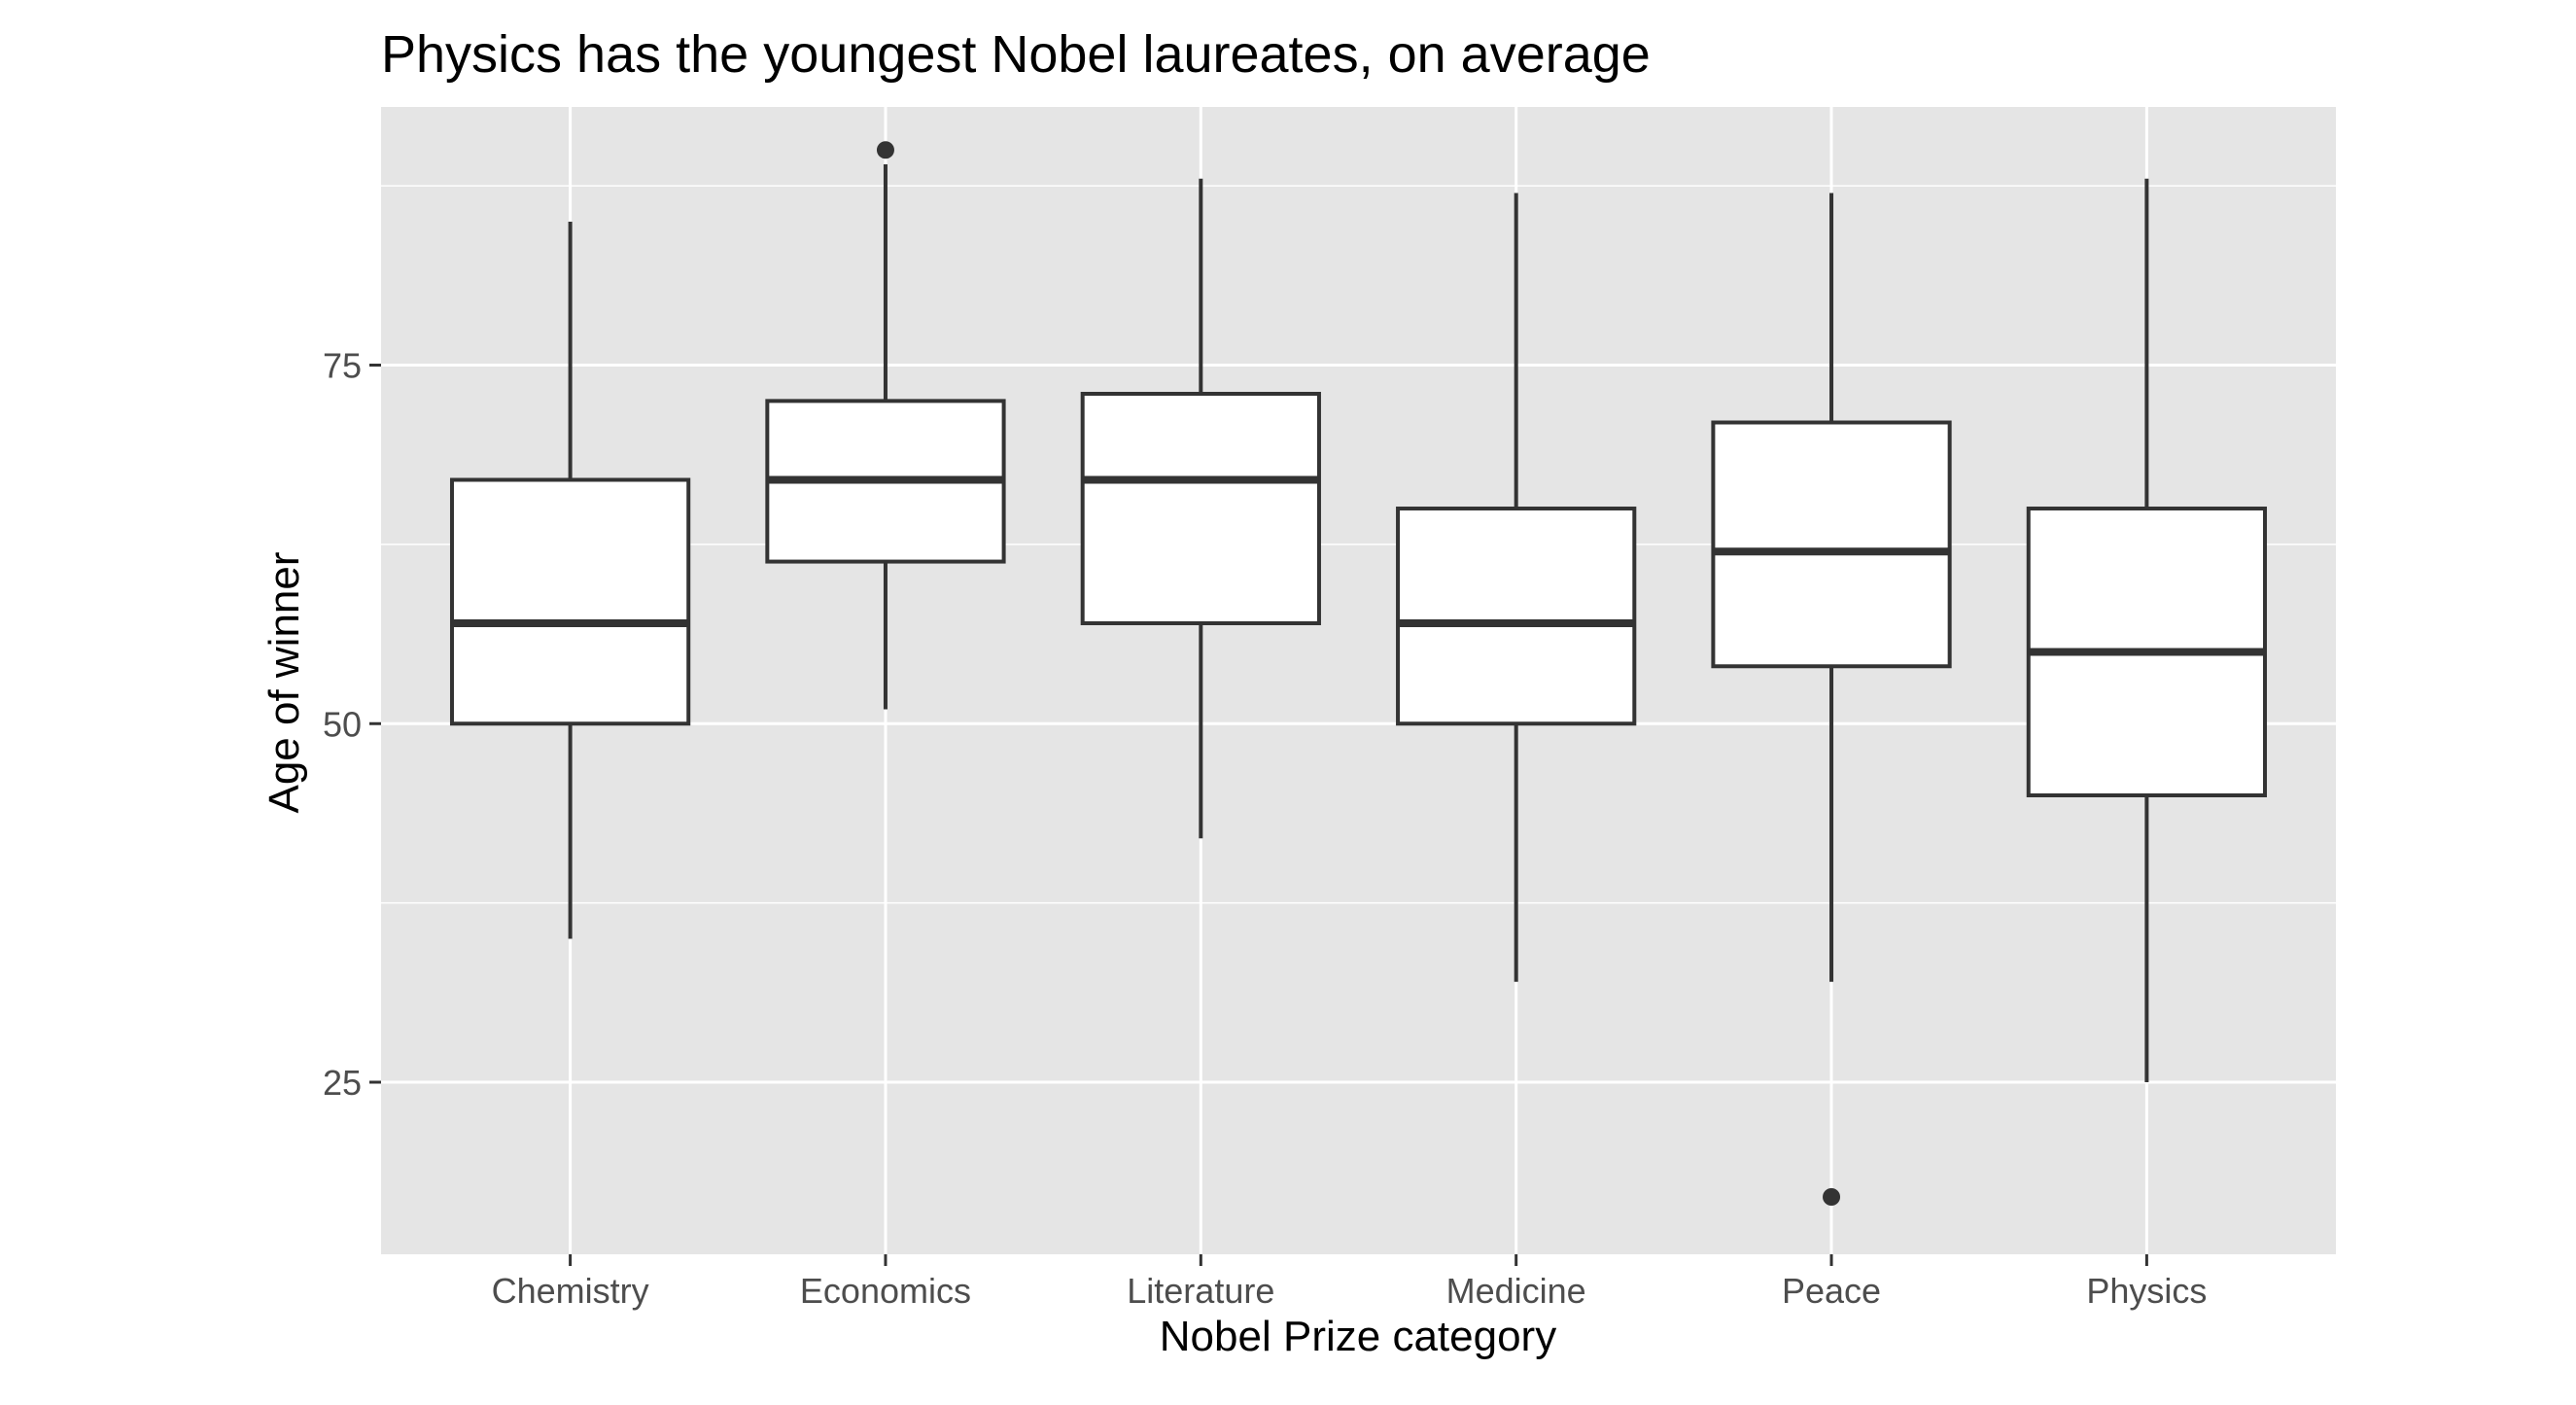 The width and height of the screenshot is (2576, 1405). I want to click on x-tick-label: Peace, so click(1832, 1291).